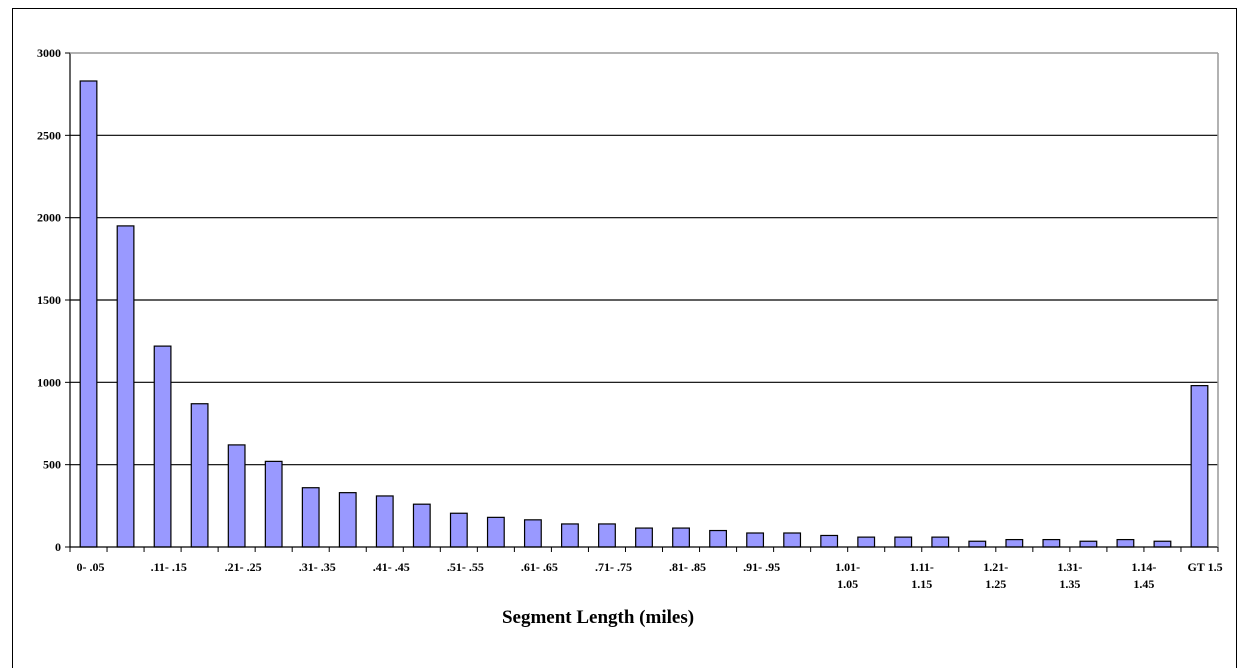  I want to click on x-tick-label-line: .41- .45, so click(391, 567).